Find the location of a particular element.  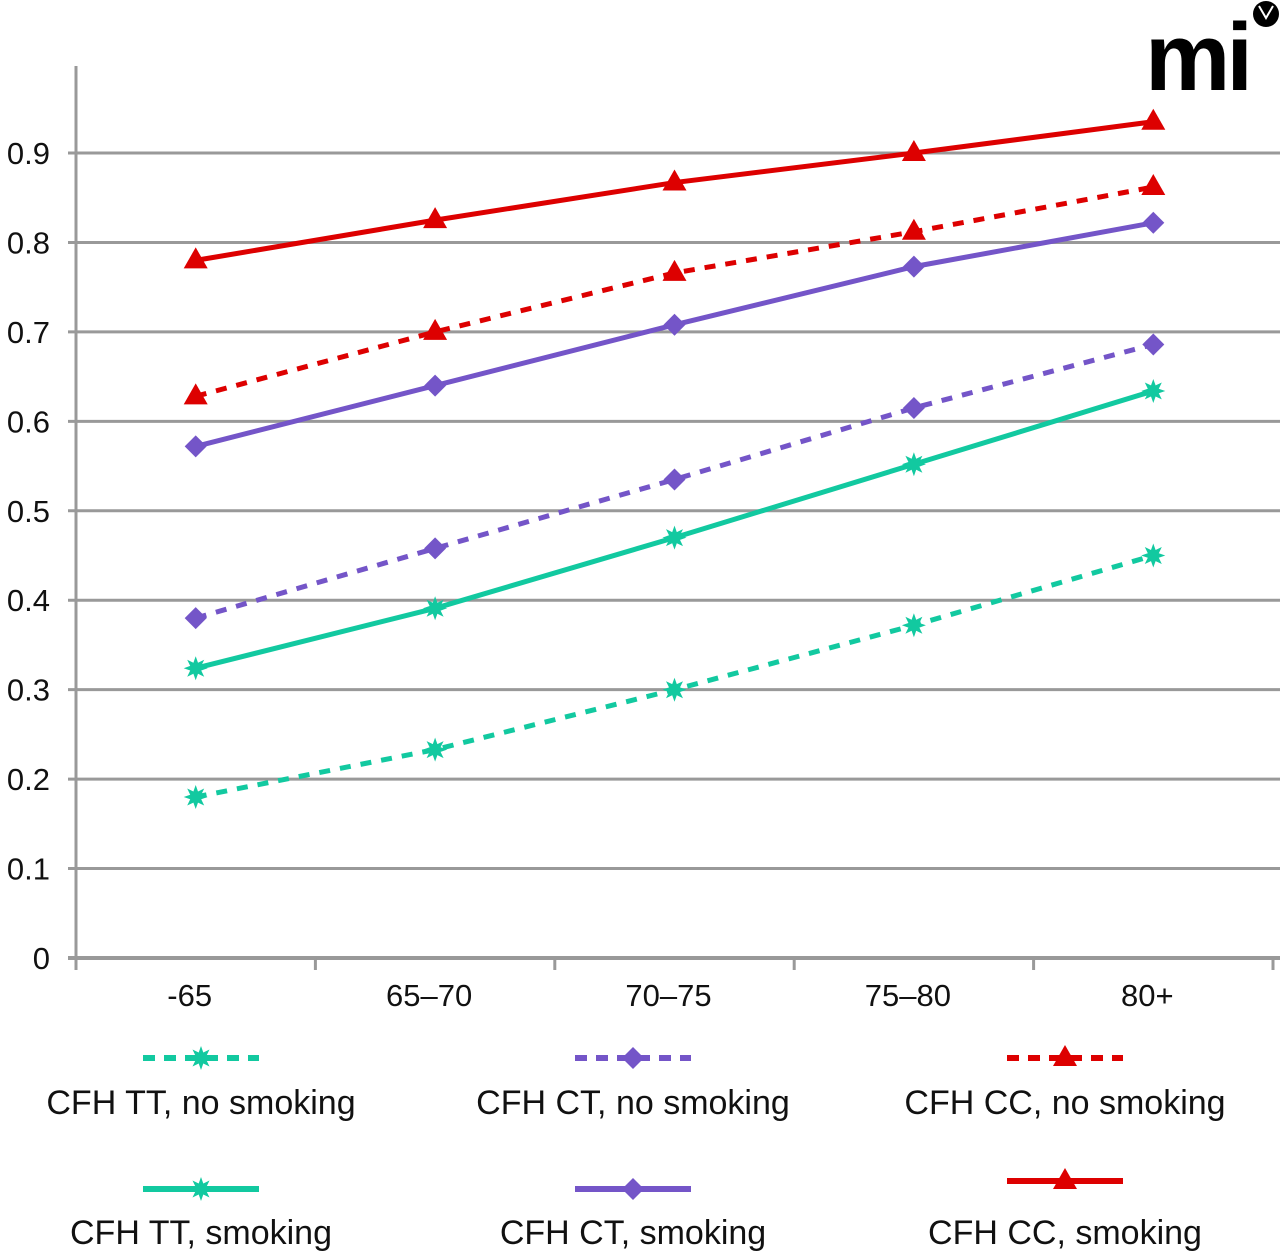

legend-item: CFH CT, smoking is located at coordinates (633, 1215).